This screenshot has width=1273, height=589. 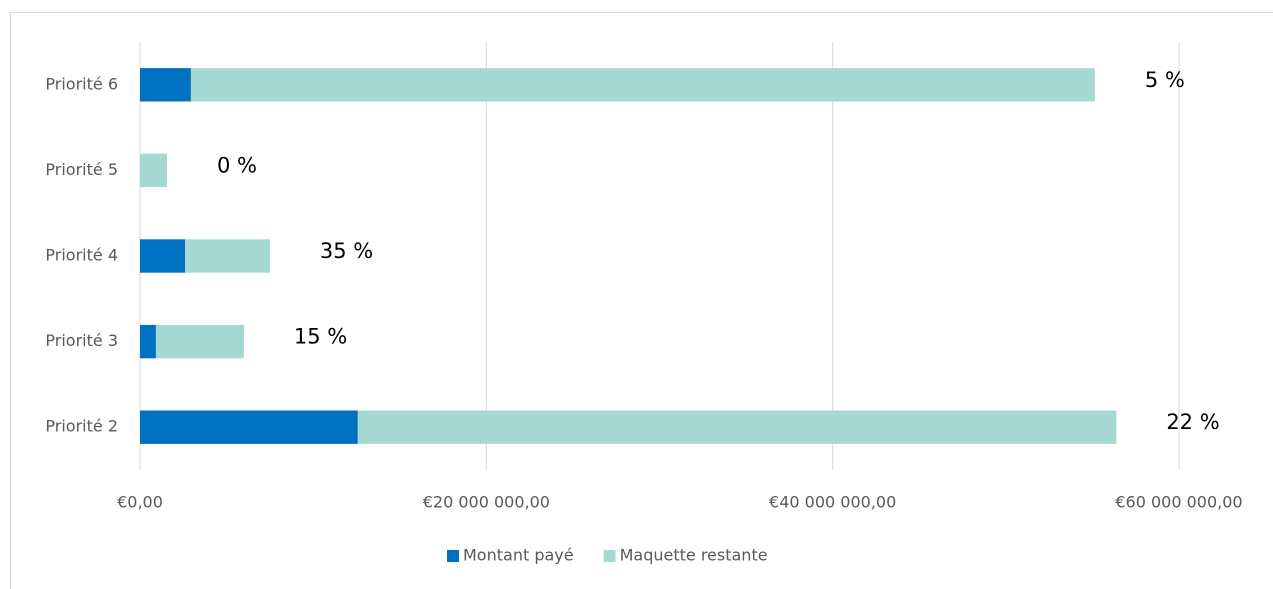 What do you see at coordinates (832, 502) in the screenshot?
I see `x-tick-label: €40 000 000,00` at bounding box center [832, 502].